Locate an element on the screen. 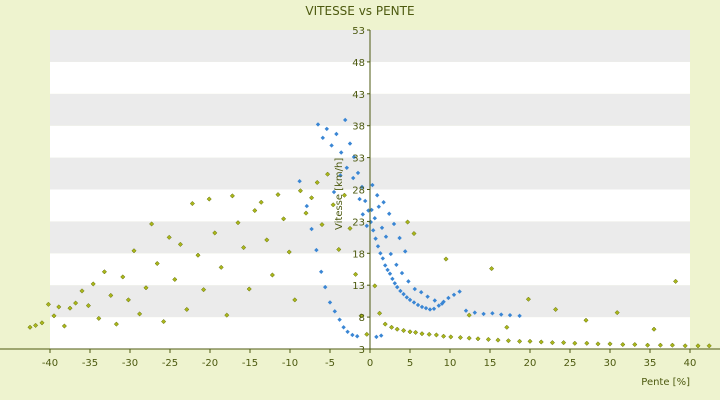 The height and width of the screenshot is (400, 720). y-axis-label: Vitesse [km/h] is located at coordinates (339, 194).